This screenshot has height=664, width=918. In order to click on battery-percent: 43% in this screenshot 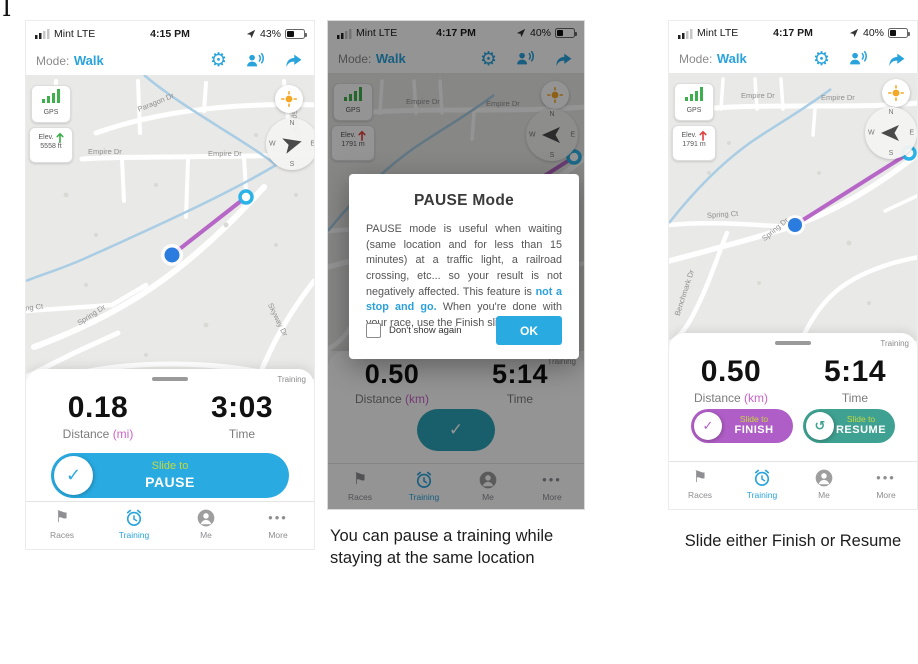, I will do `click(270, 33)`.